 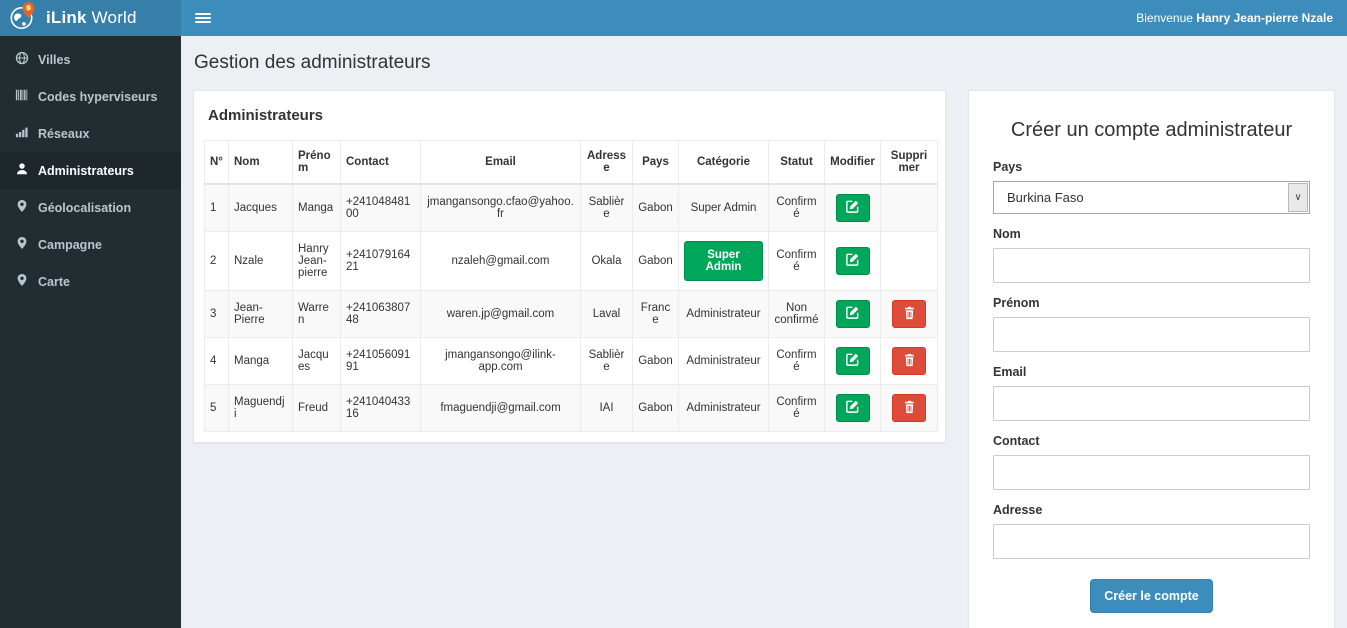 What do you see at coordinates (796, 314) in the screenshot?
I see `cell-statut: Non confirmé` at bounding box center [796, 314].